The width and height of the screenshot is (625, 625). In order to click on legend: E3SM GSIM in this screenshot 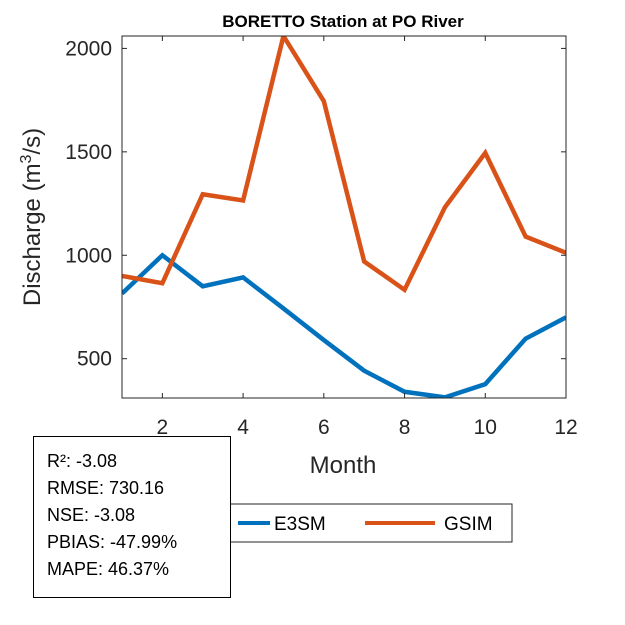, I will do `click(371, 523)`.